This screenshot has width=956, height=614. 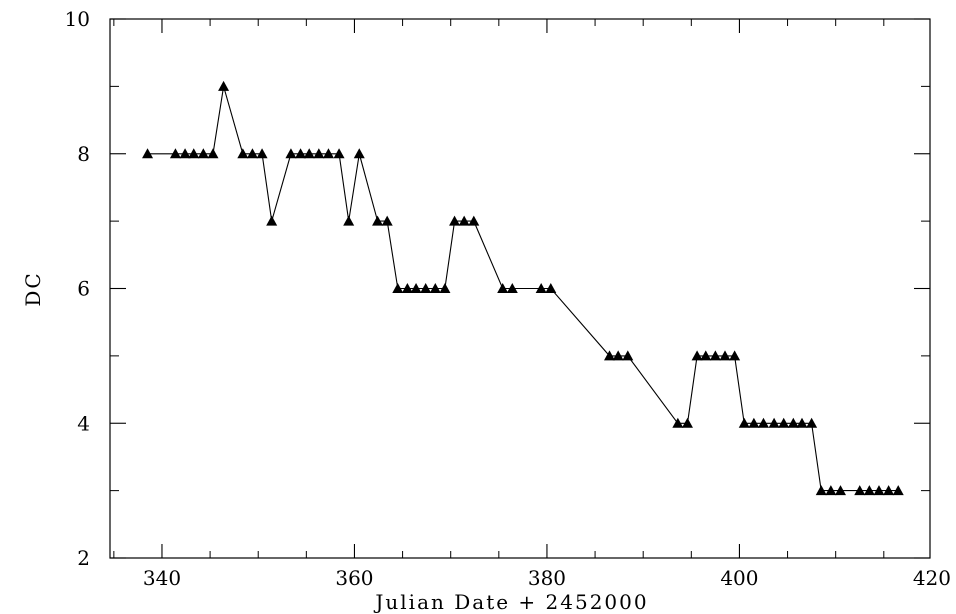 What do you see at coordinates (354, 578) in the screenshot?
I see `x-tick-label: 360` at bounding box center [354, 578].